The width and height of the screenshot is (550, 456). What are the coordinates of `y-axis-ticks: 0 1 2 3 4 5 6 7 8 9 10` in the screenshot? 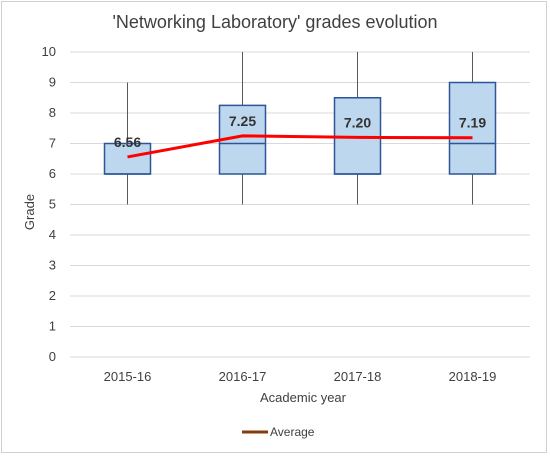 It's located at (49, 204).